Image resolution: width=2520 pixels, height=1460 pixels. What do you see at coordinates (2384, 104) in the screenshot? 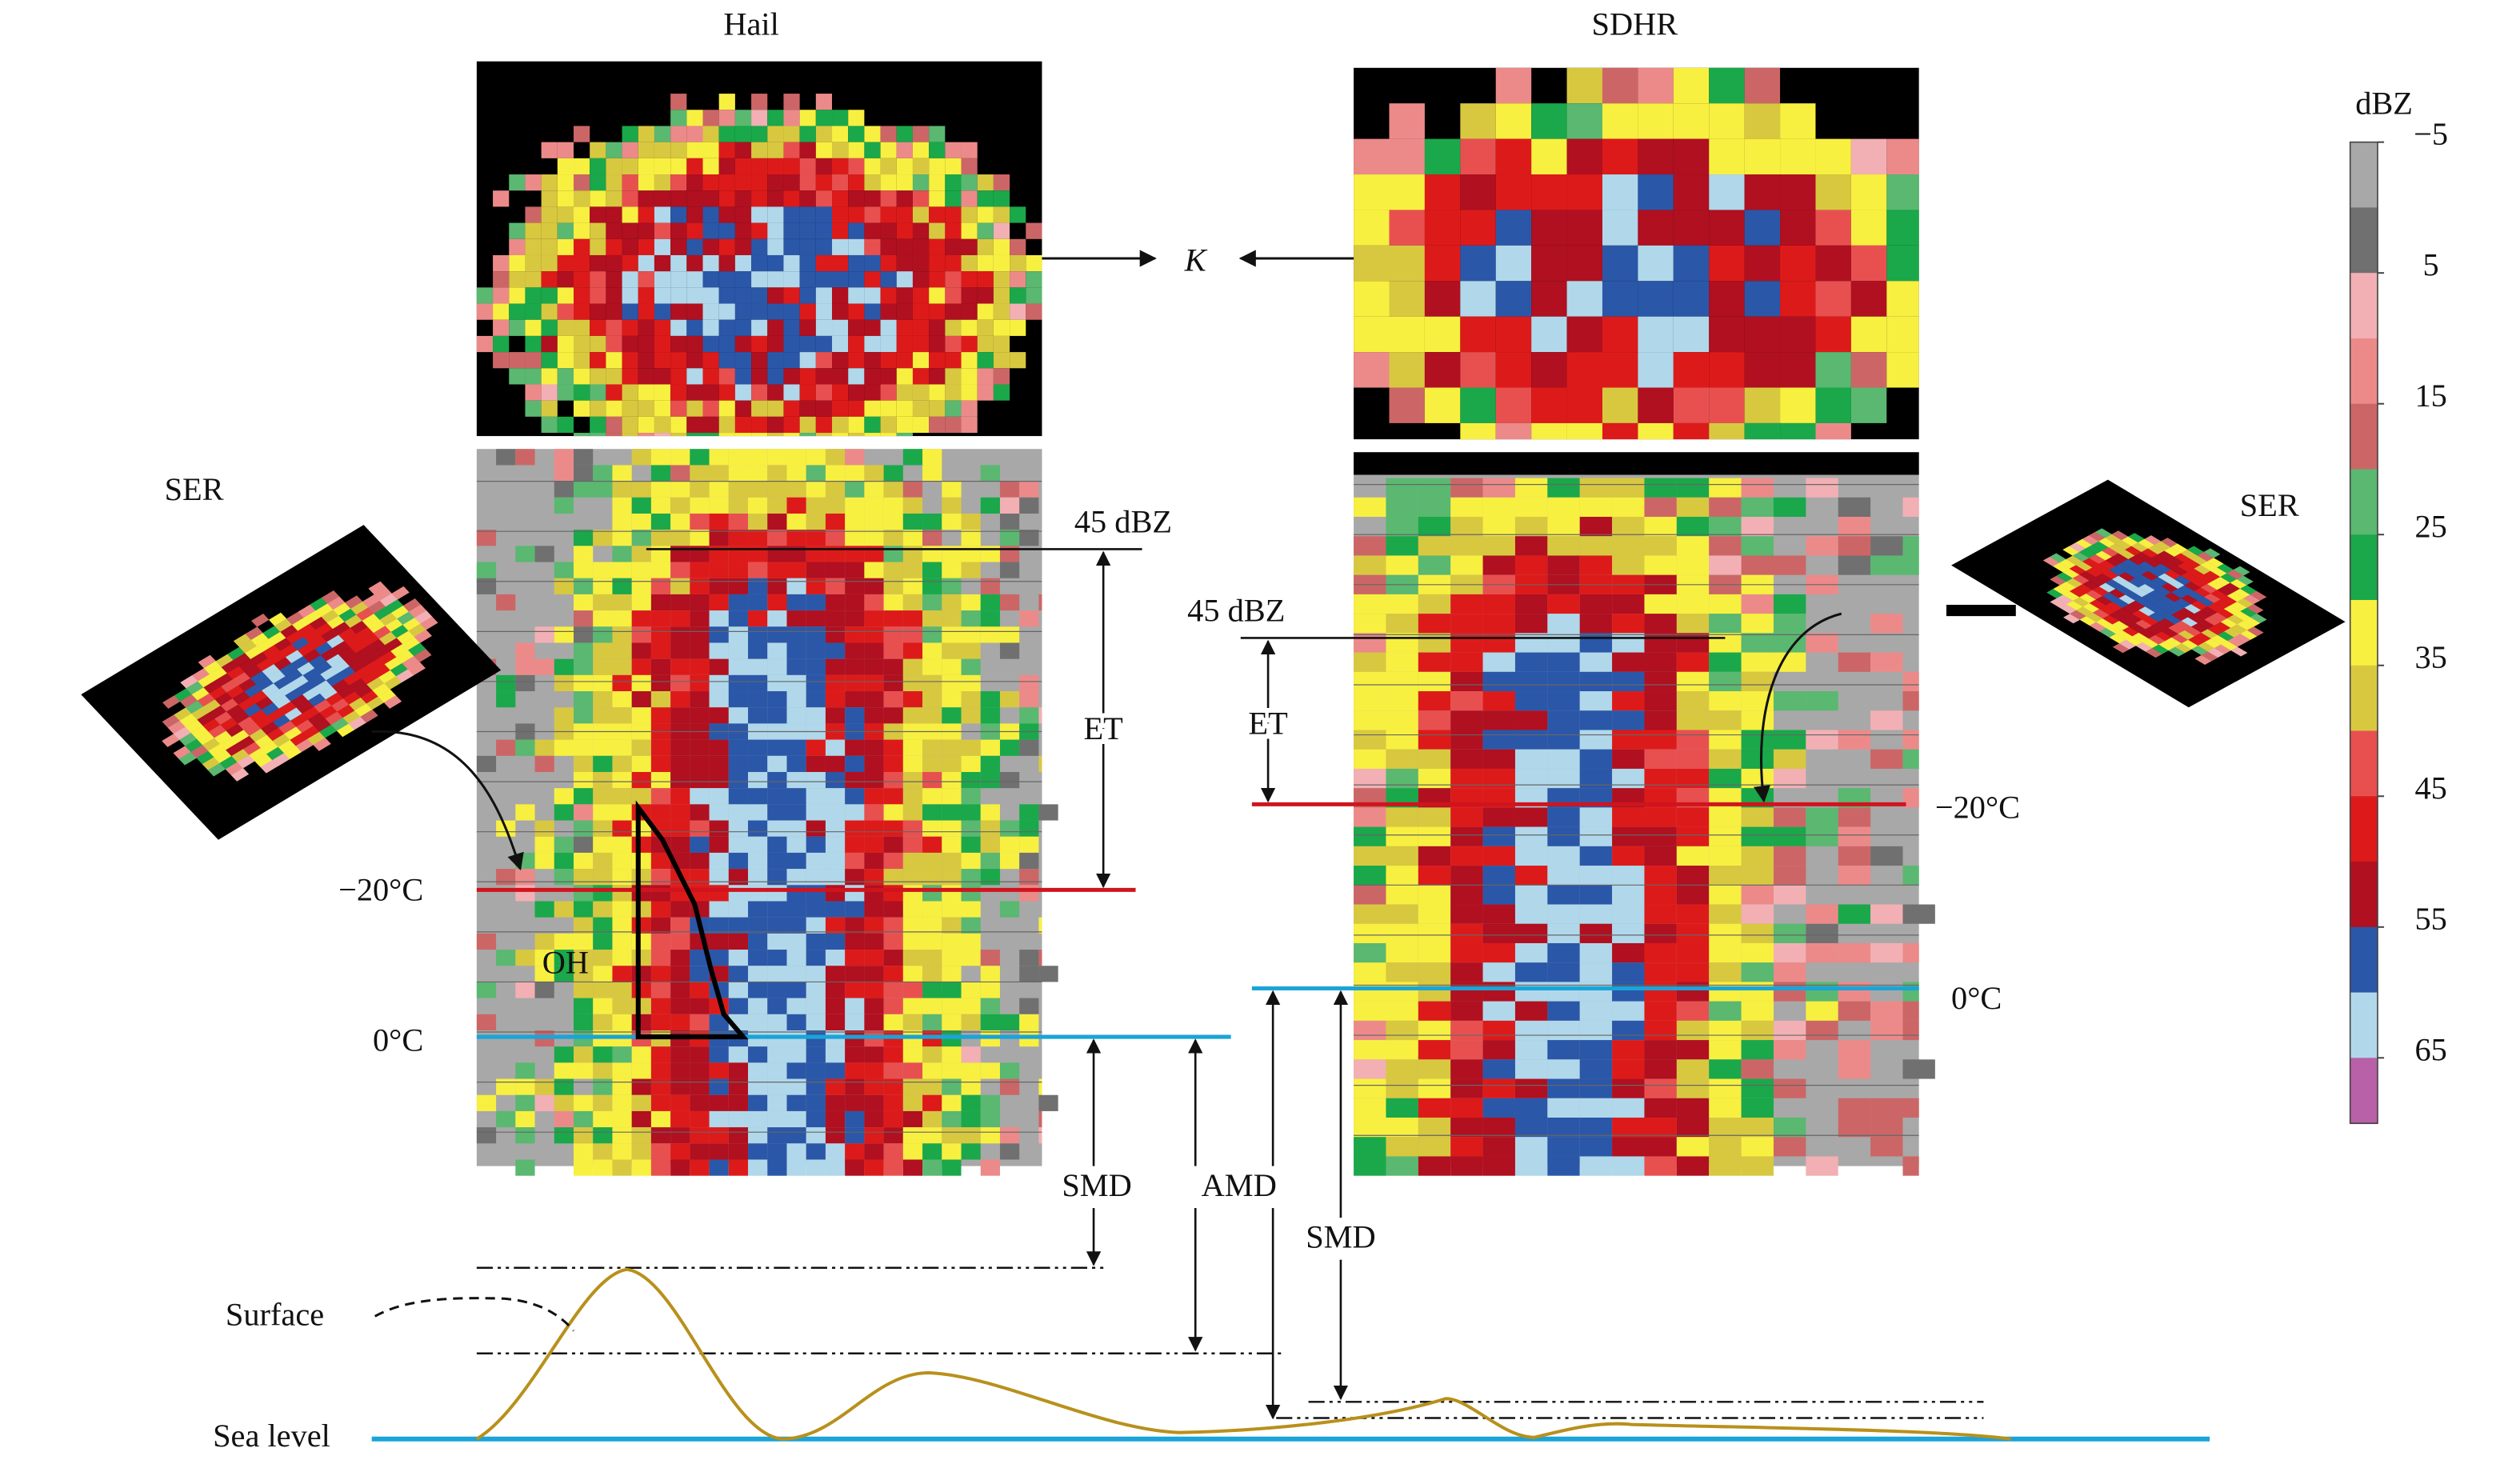
I see `colorbar-unit: dBZ` at bounding box center [2384, 104].